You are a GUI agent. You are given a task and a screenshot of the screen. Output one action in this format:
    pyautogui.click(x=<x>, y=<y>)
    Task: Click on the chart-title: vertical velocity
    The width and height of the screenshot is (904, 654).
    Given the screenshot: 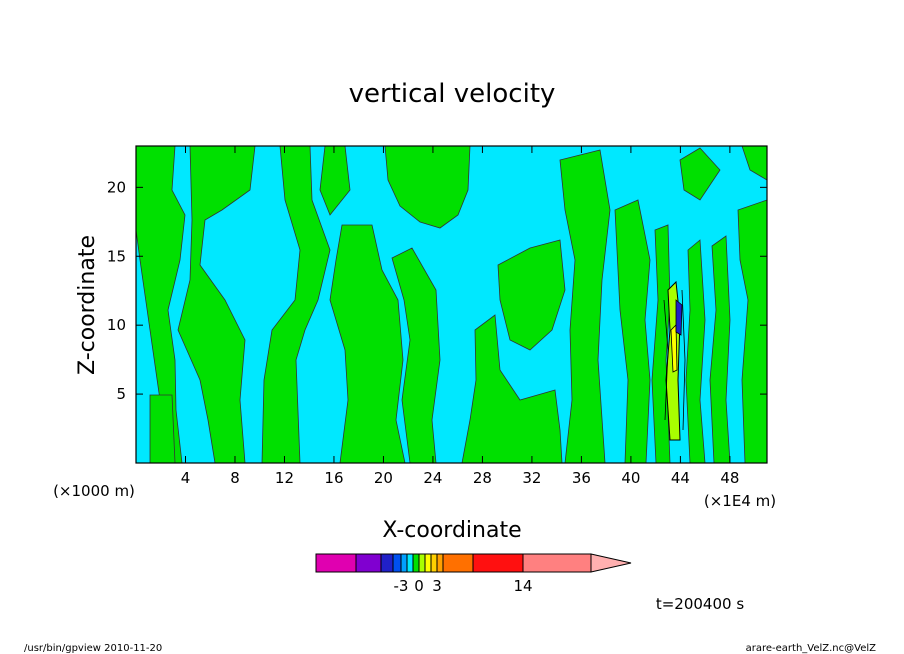 What is the action you would take?
    pyautogui.click(x=452, y=94)
    